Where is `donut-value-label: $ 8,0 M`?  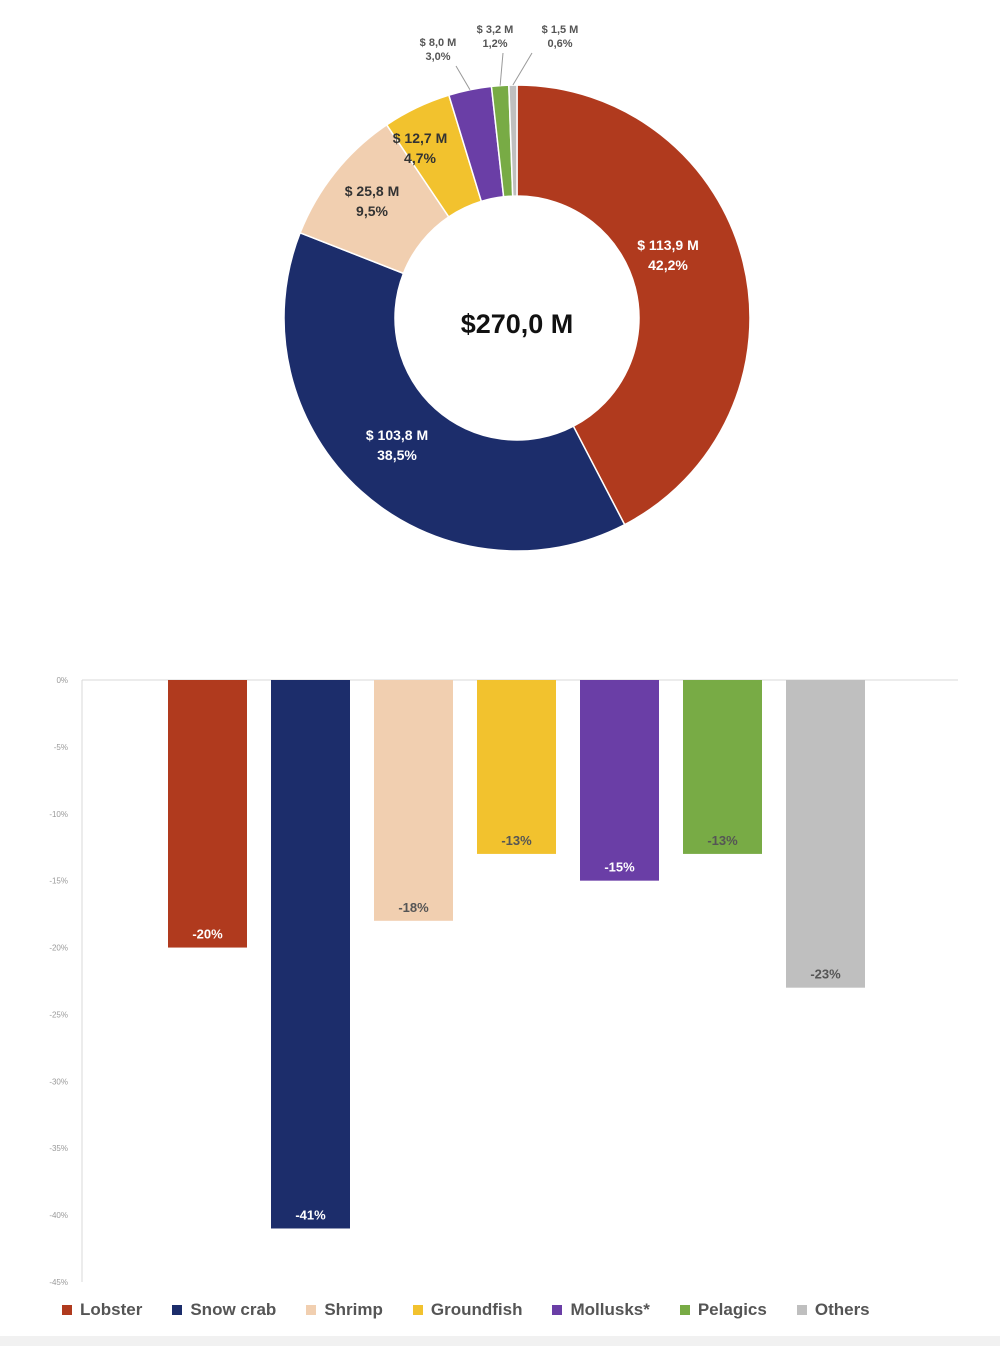
donut-value-label: $ 8,0 M is located at coordinates (438, 43).